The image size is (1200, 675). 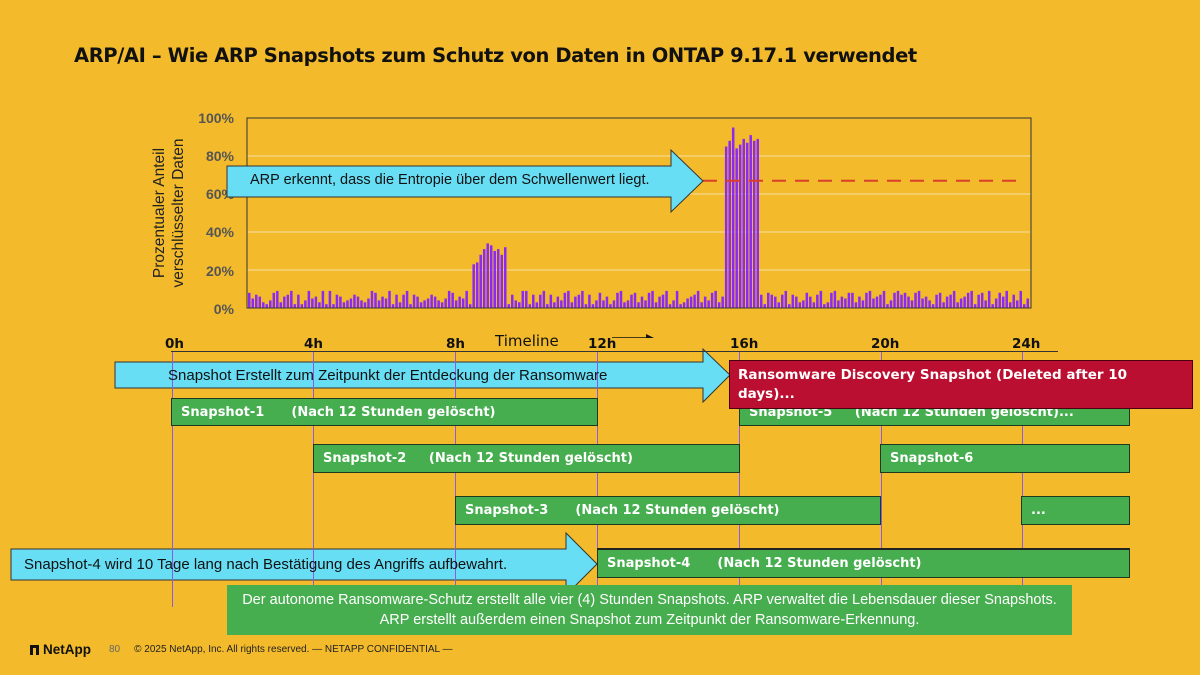 I want to click on hour-marker-8h, so click(x=455, y=479).